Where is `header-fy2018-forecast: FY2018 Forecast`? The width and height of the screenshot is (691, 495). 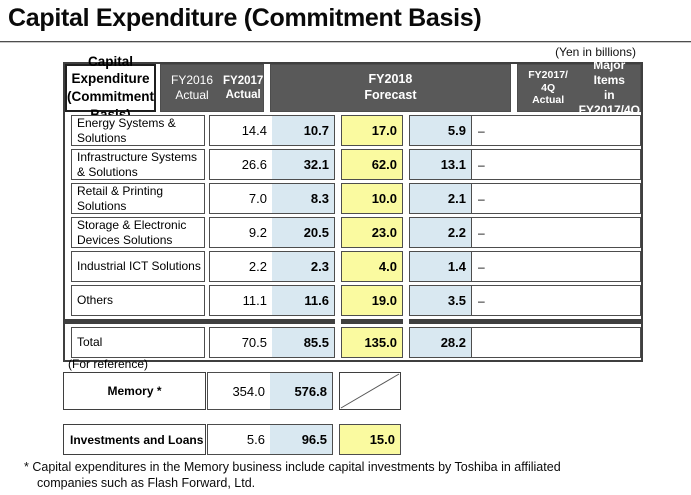
header-fy2018-forecast: FY2018 Forecast is located at coordinates (390, 88).